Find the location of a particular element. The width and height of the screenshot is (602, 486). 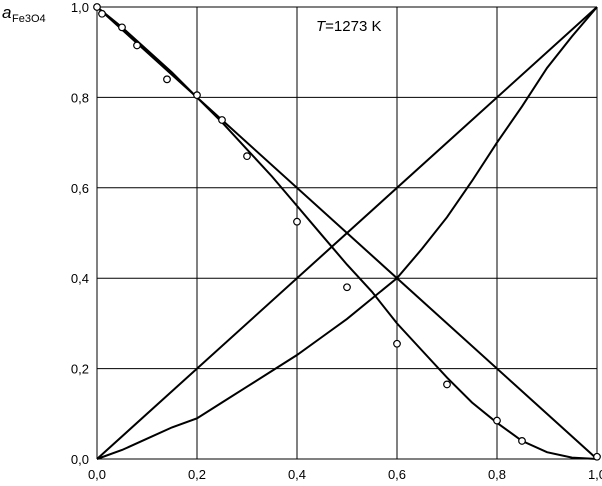

y-axis-label-subscript: Fe3O4 is located at coordinates (29, 19).